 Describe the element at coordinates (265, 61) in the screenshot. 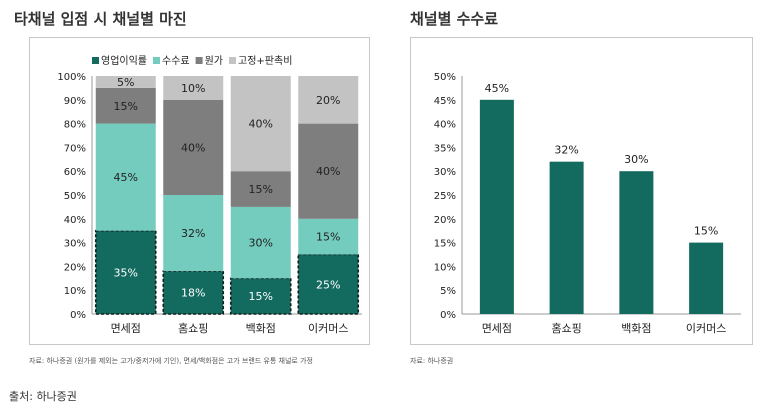

I see `legend-label: 고정+판촉비` at that location.